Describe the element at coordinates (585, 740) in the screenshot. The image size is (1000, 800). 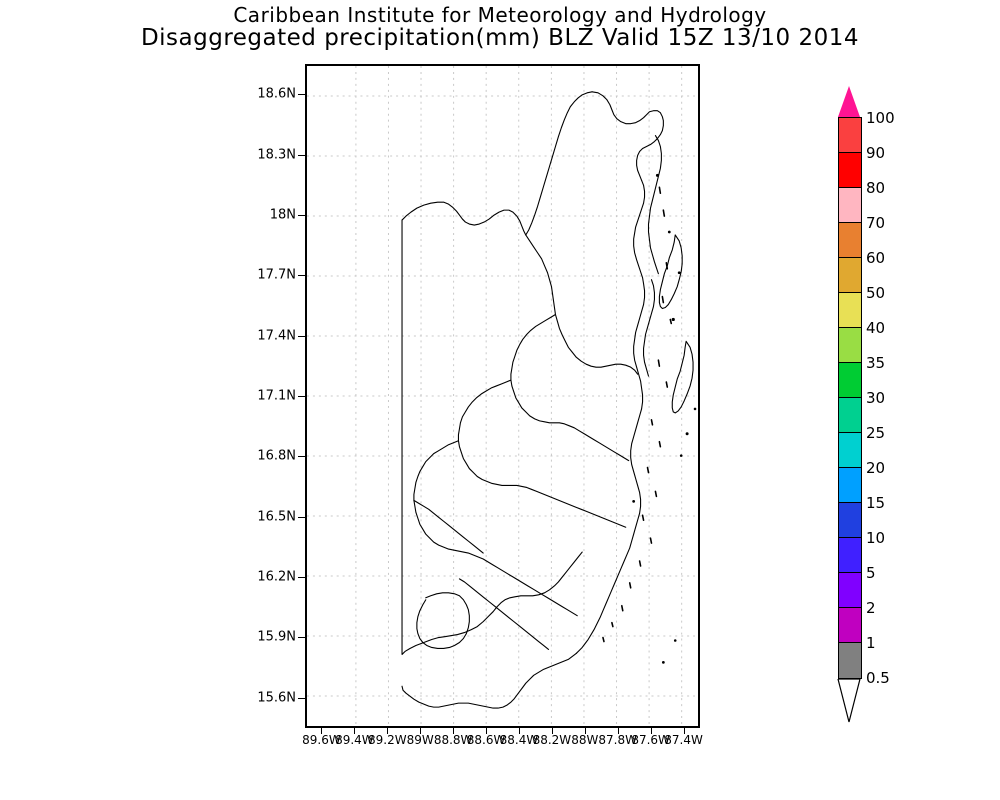
I see `x-axis-tick-label: 88W` at that location.